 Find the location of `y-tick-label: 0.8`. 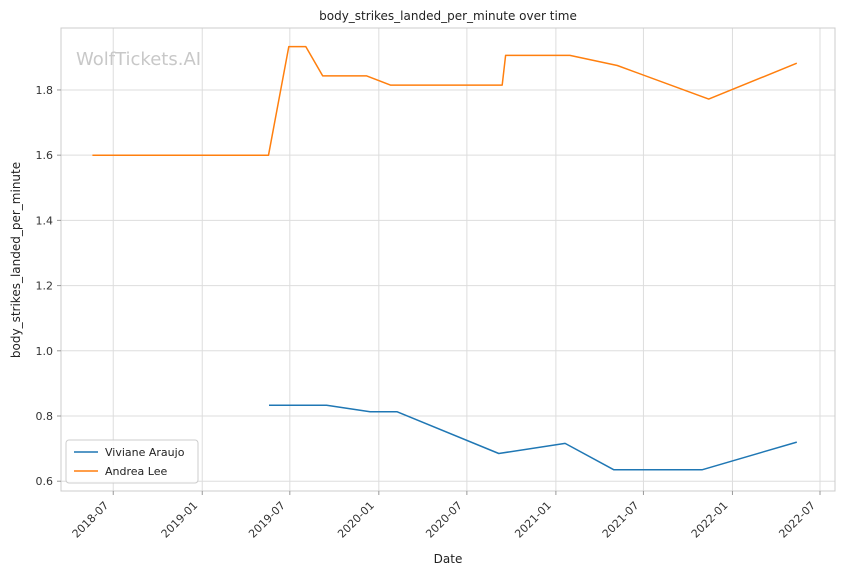

y-tick-label: 0.8 is located at coordinates (45, 416).